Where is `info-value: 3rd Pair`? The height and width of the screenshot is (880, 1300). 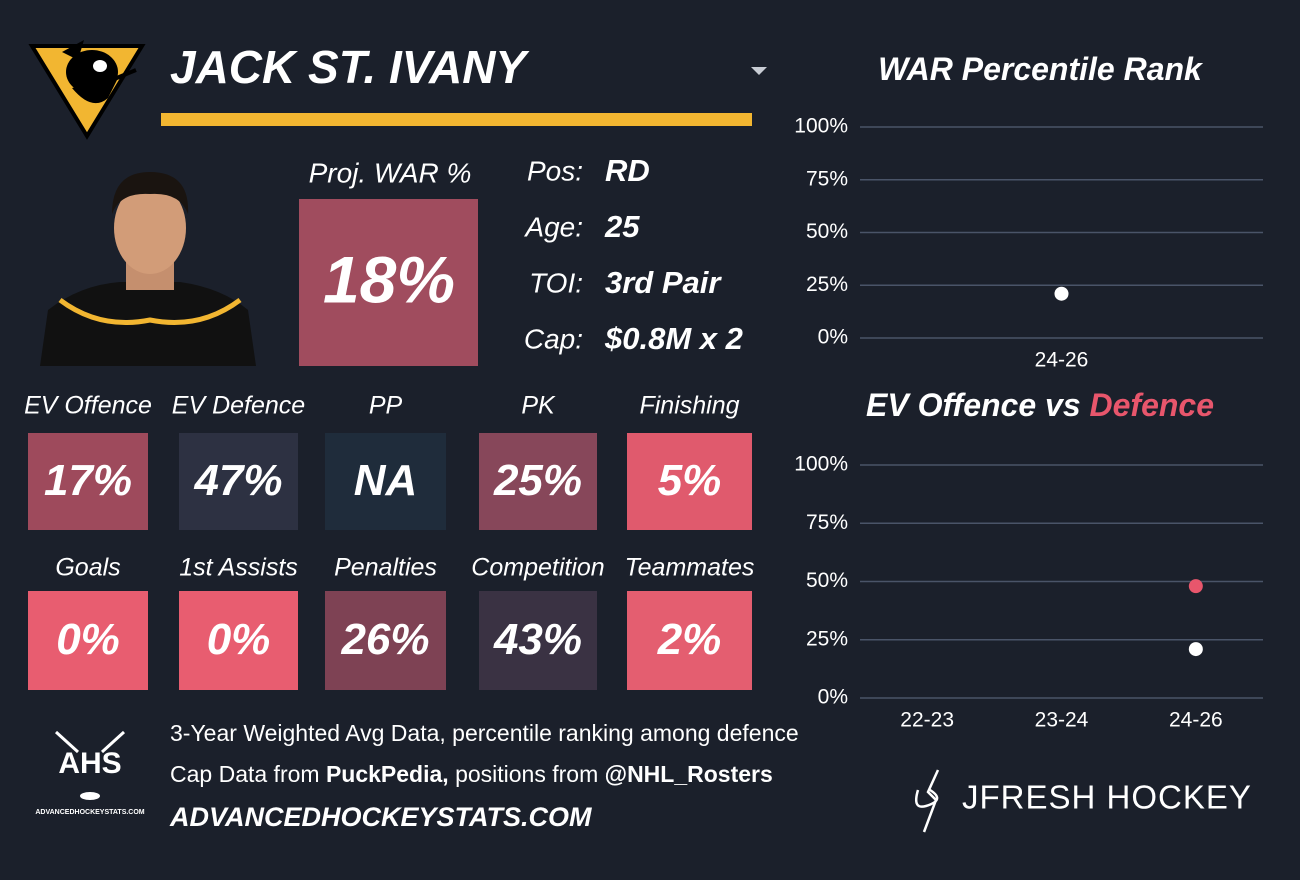
info-value: 3rd Pair is located at coordinates (663, 282).